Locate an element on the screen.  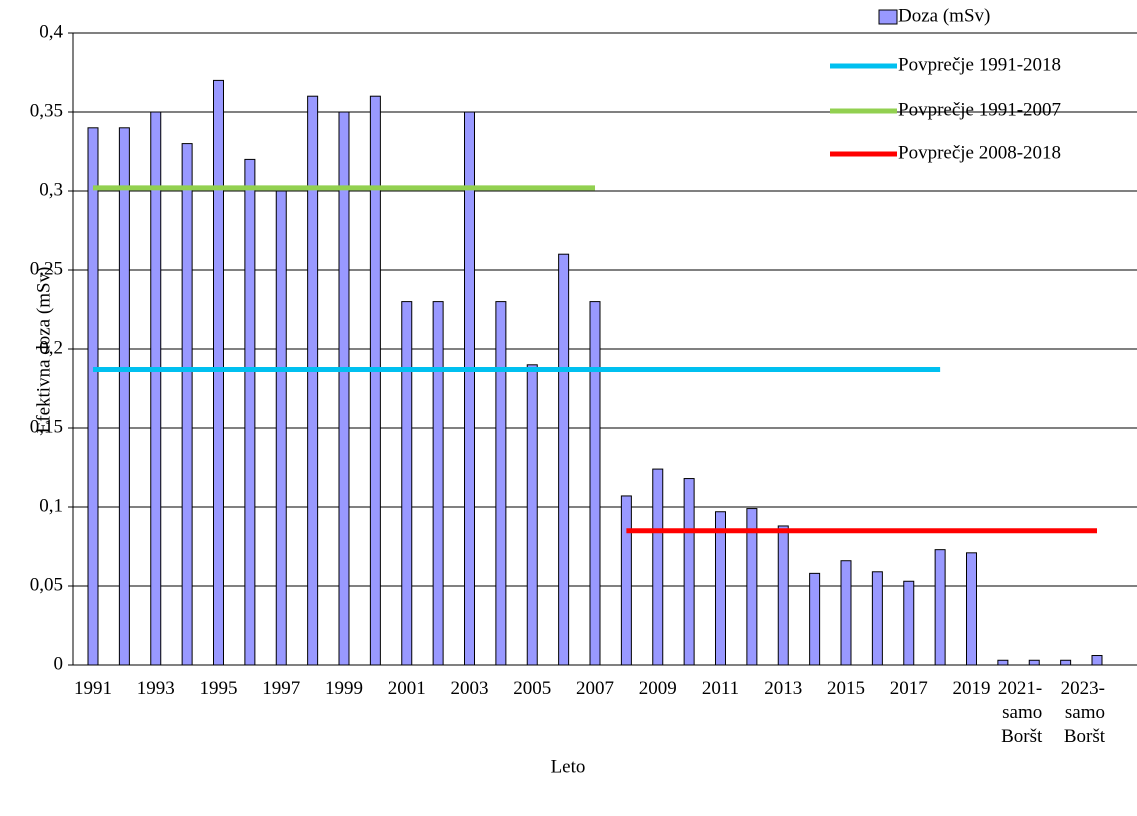
x-tick-label: 2019 is located at coordinates (971, 688).